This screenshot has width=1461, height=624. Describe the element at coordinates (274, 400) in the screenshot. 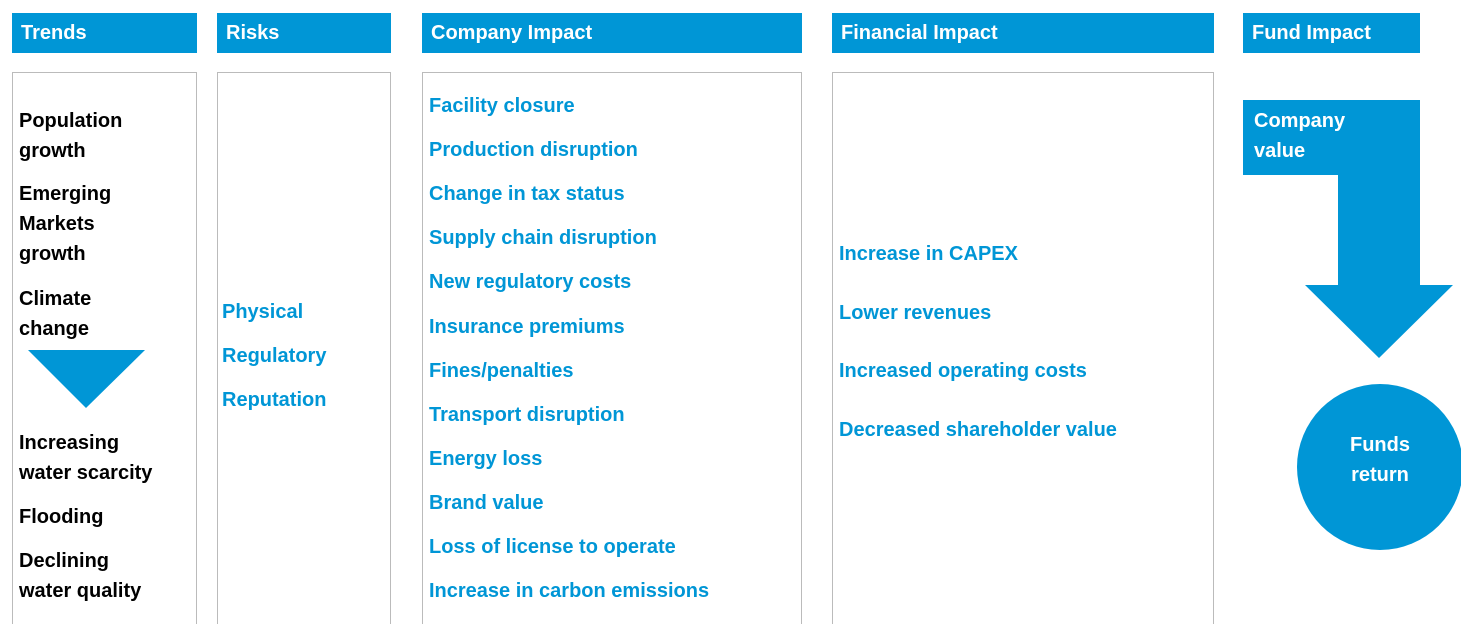

I see `risk: Reputation` at that location.